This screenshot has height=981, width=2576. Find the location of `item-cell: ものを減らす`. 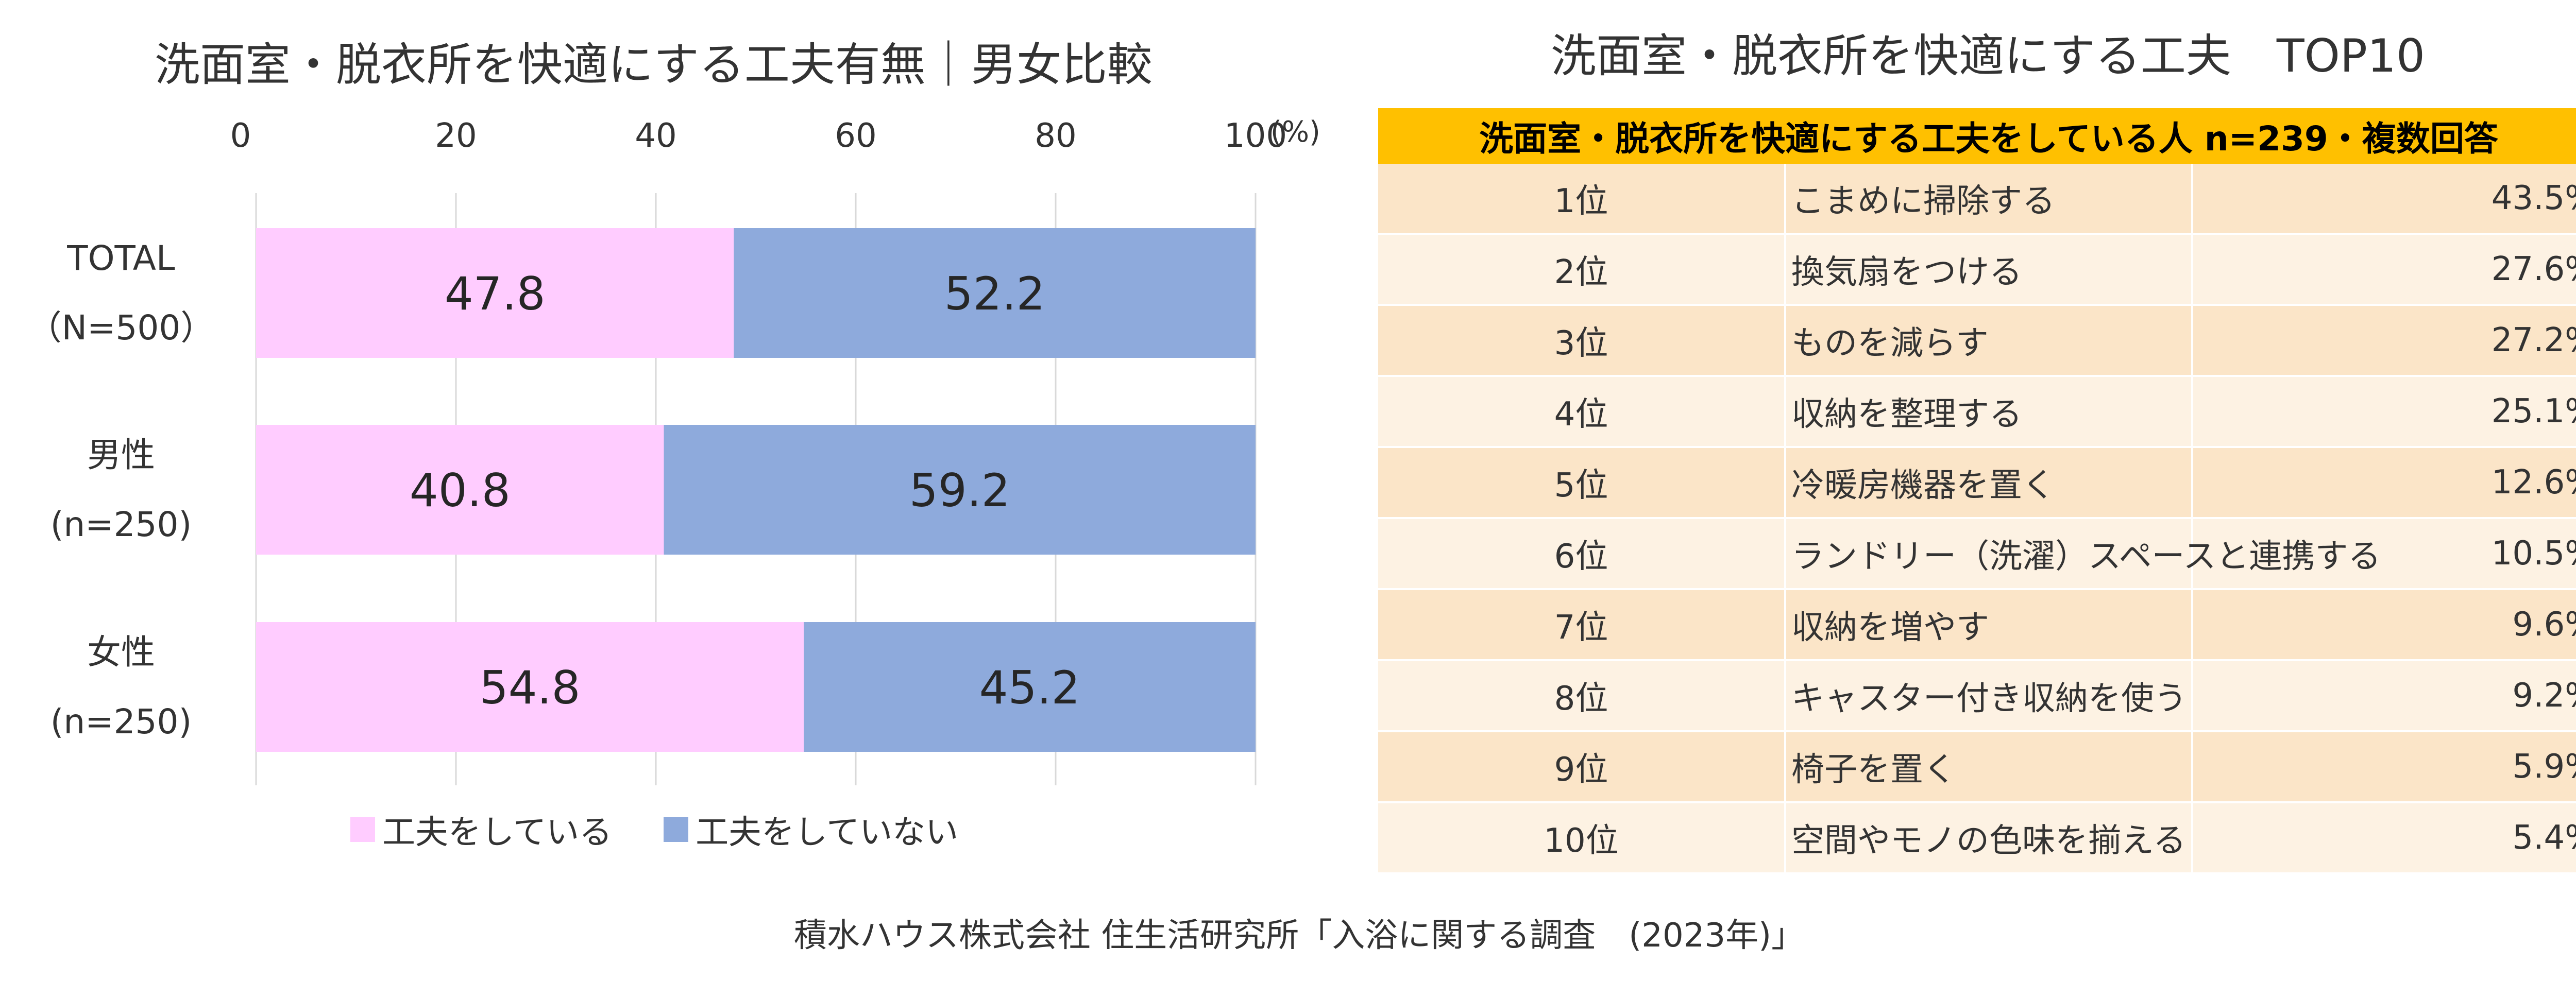

item-cell: ものを減らす is located at coordinates (1989, 340).